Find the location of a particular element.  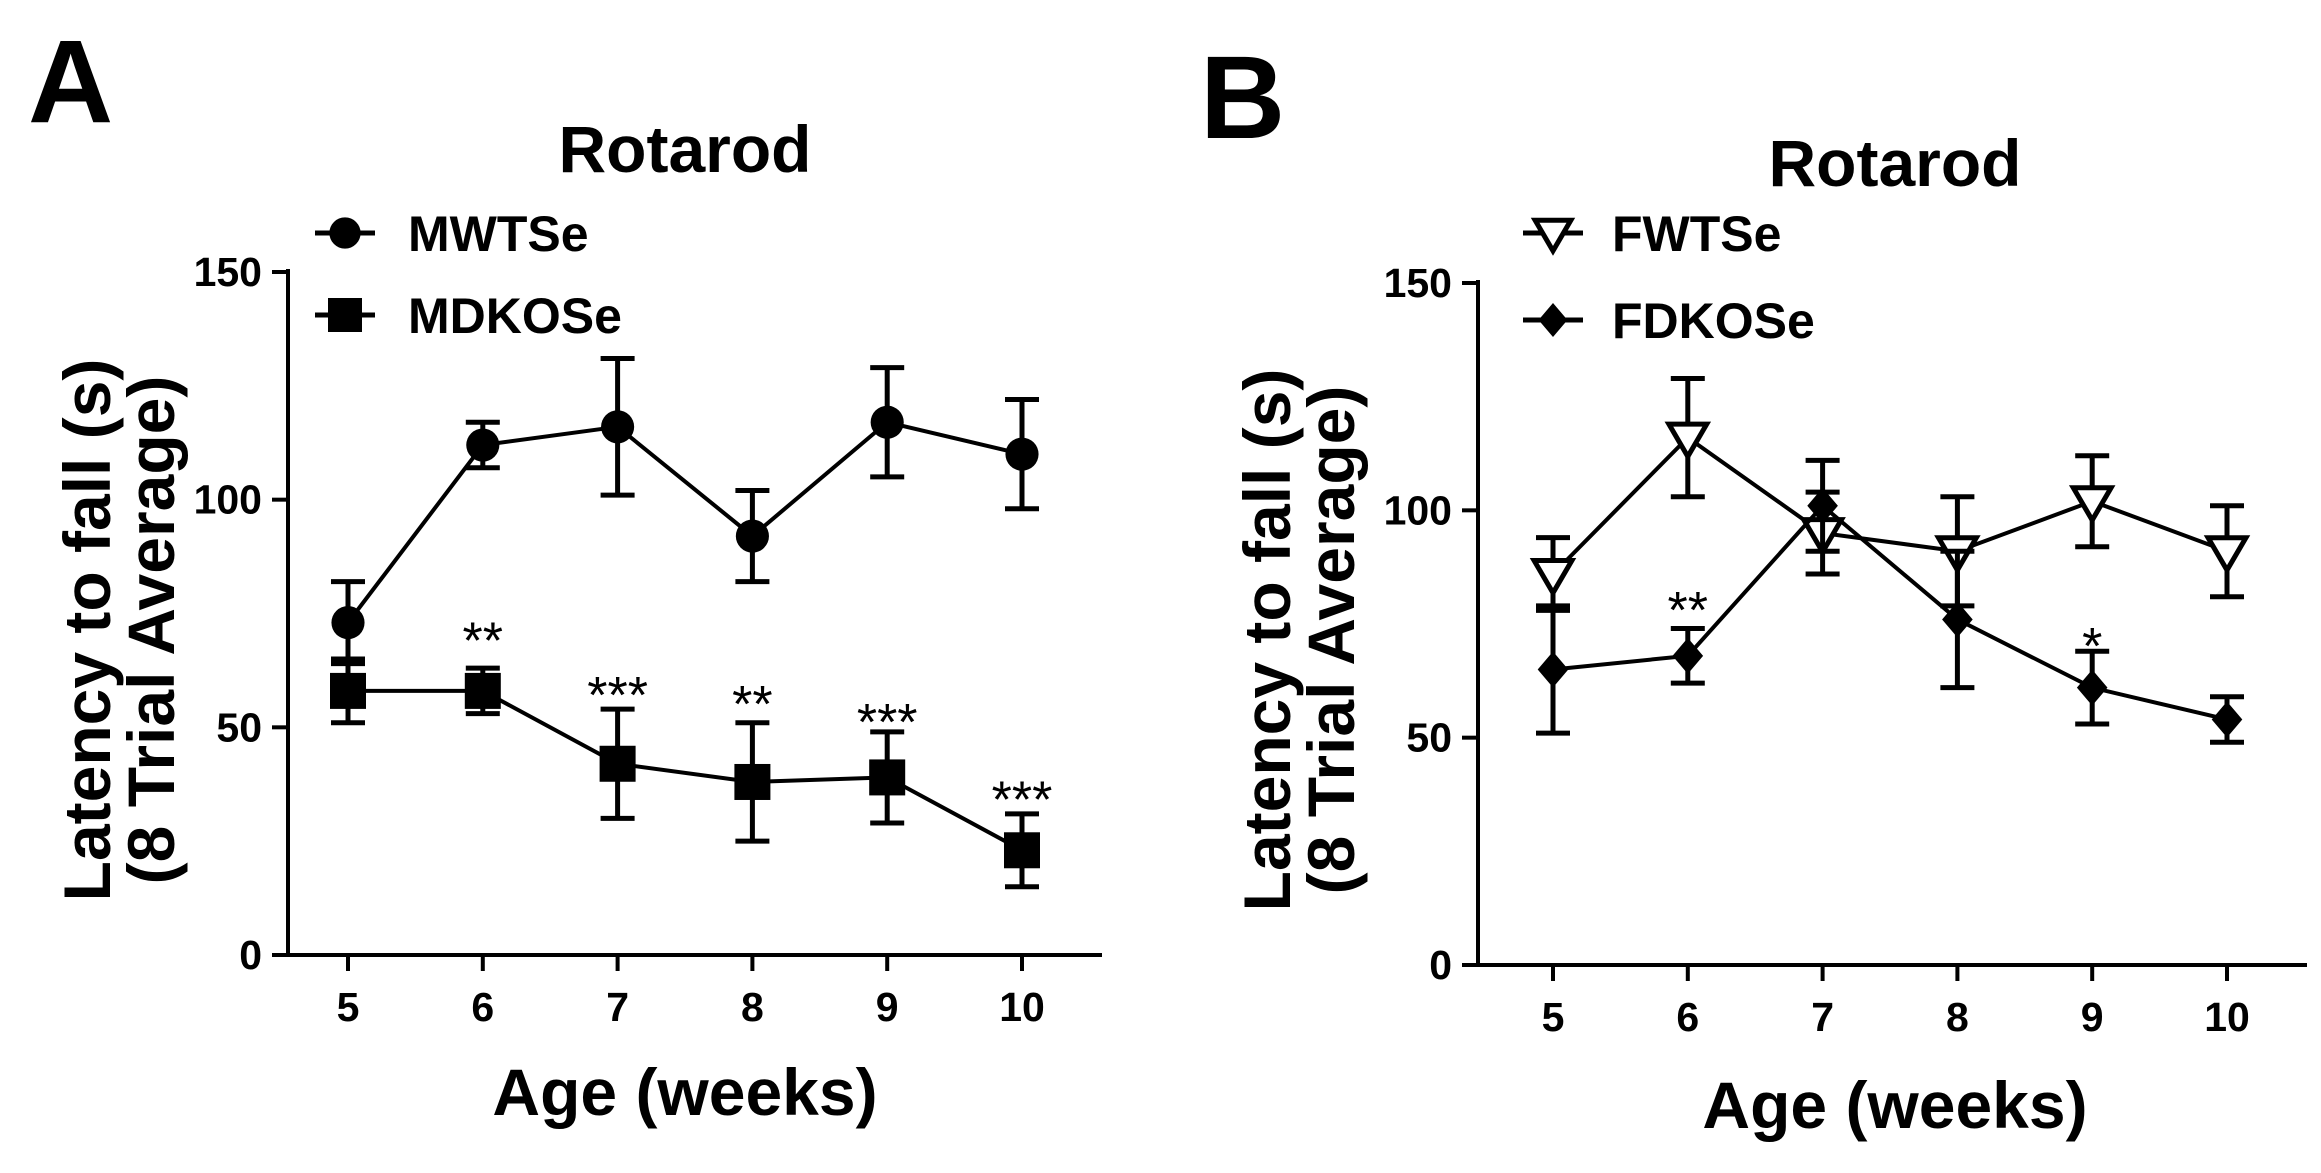

series-fwtse is located at coordinates (1890, 494).